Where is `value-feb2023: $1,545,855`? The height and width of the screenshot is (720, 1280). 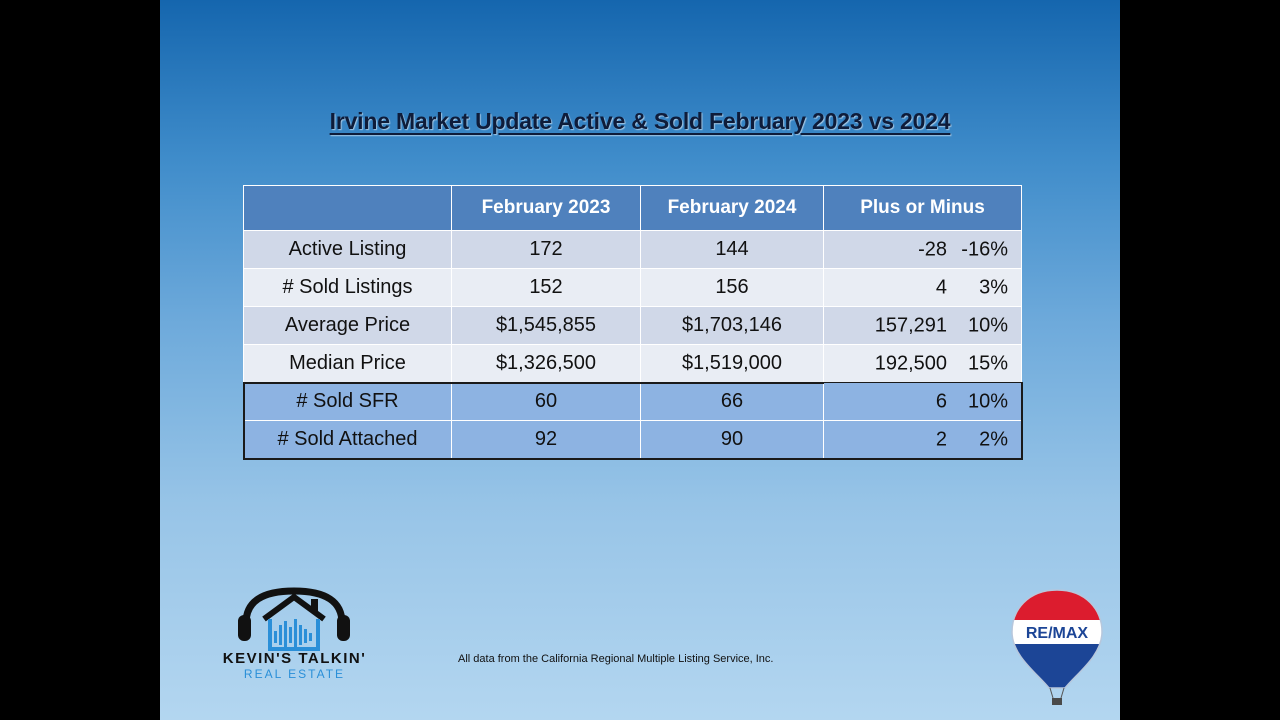
value-feb2023: $1,545,855 is located at coordinates (546, 325).